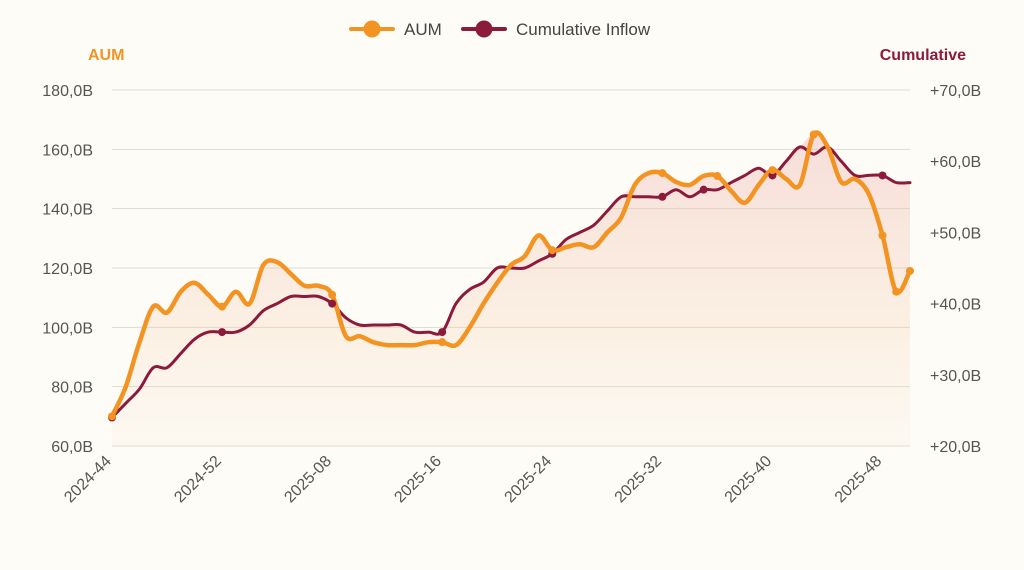 This screenshot has width=1024, height=570. Describe the element at coordinates (72, 388) in the screenshot. I see `y-left-tick-label: 80,0B` at that location.